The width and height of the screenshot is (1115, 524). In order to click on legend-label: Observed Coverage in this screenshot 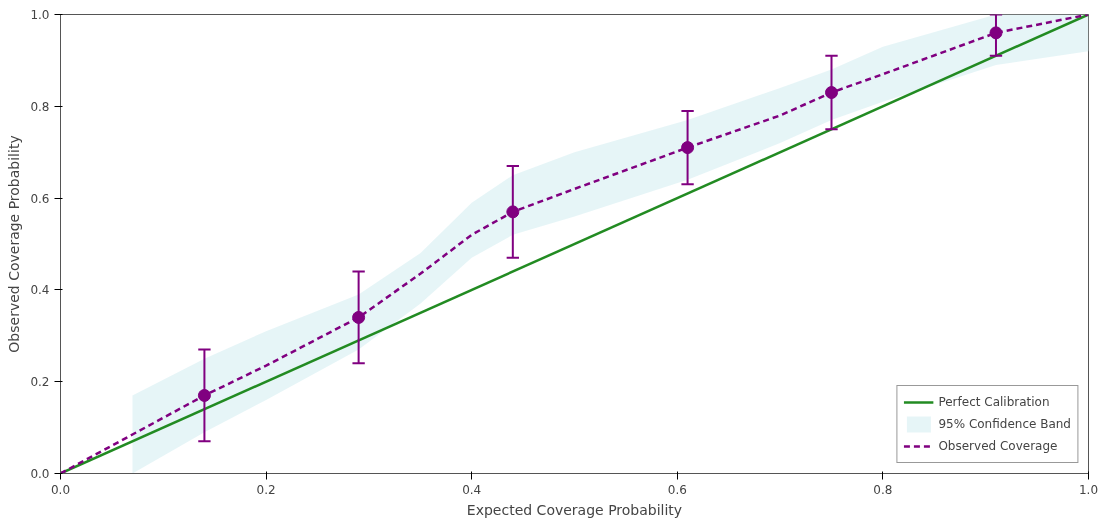, I will do `click(998, 446)`.